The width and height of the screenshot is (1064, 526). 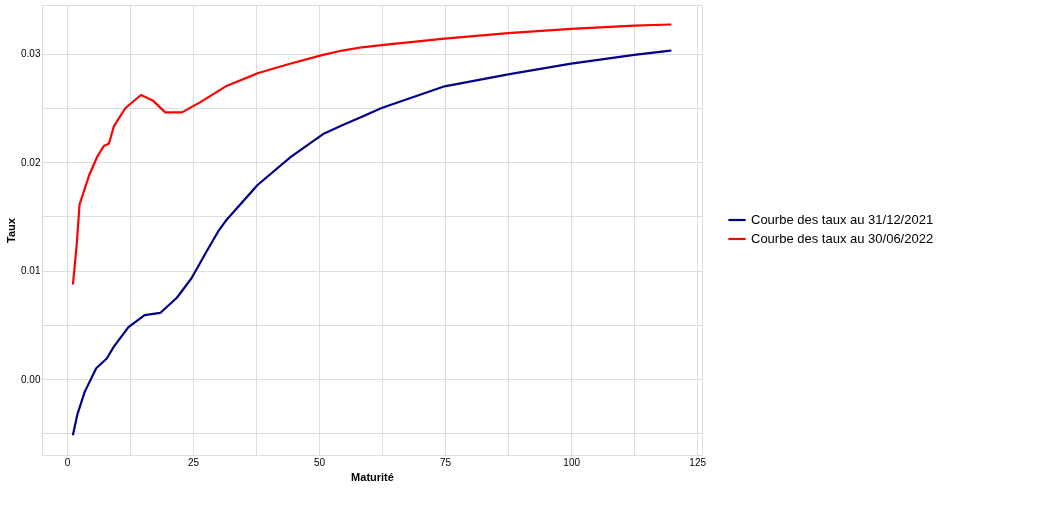 I want to click on x-tick-label: 125, so click(x=698, y=462).